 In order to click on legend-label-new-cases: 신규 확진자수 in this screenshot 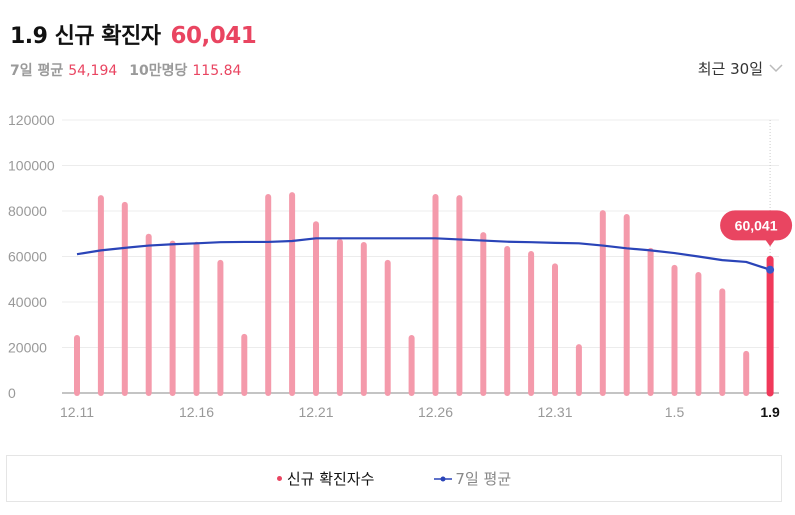, I will do `click(330, 479)`.